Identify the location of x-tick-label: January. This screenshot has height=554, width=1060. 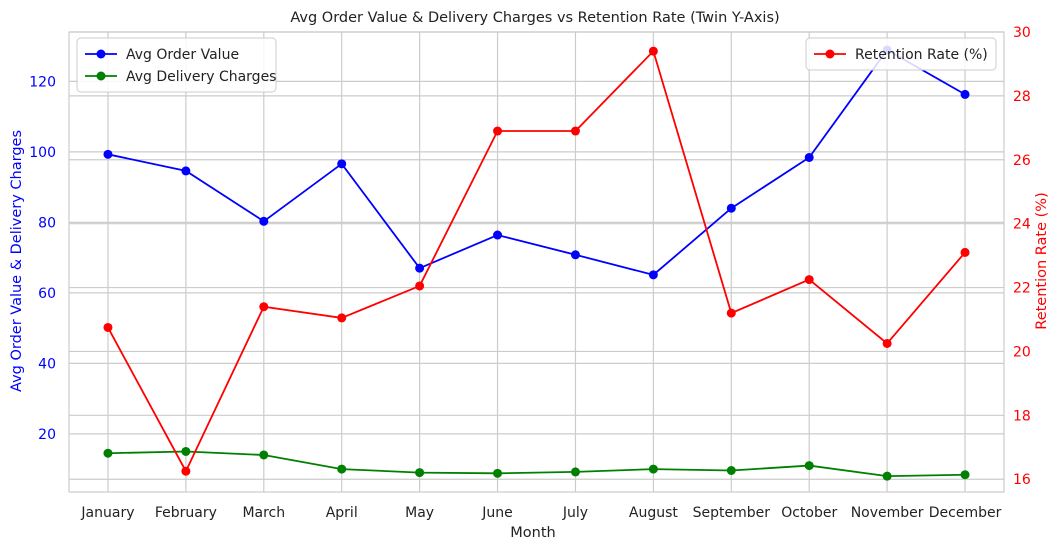
(107, 513).